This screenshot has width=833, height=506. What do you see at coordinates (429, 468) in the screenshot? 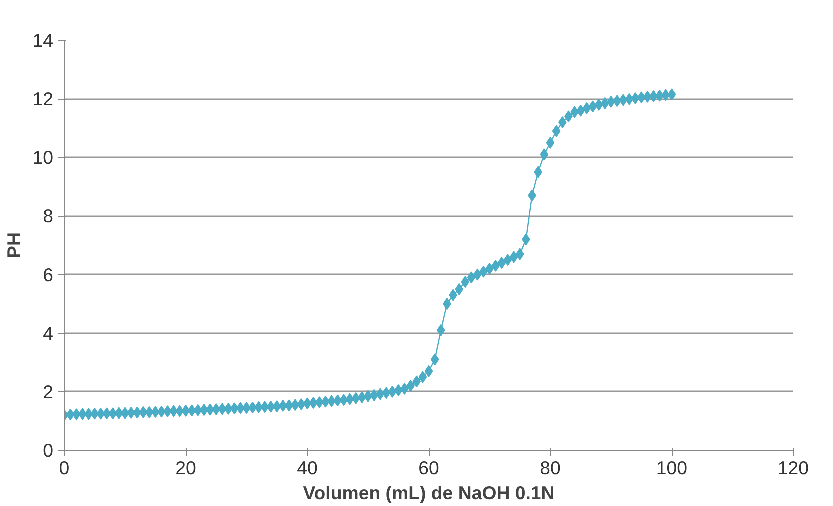
I see `x-tick-label: 60` at bounding box center [429, 468].